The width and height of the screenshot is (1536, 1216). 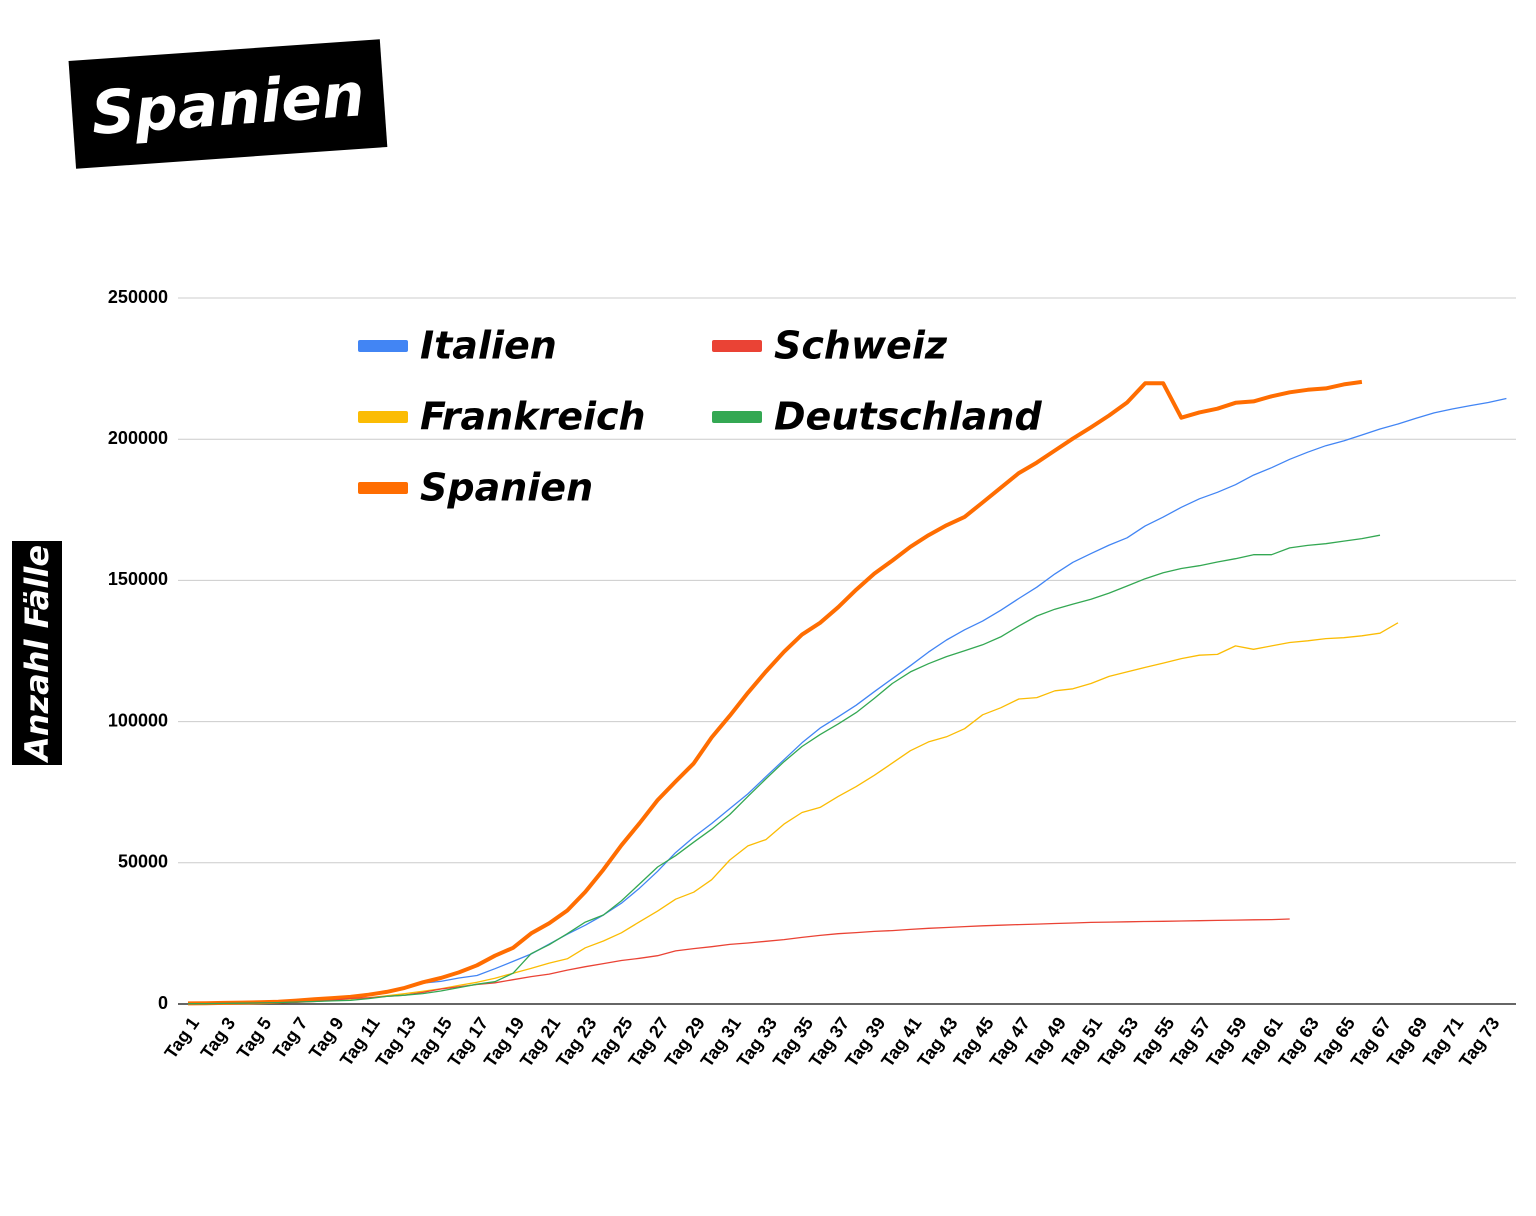 I want to click on y-label-box: Anzahl Fälle, so click(x=37, y=653).